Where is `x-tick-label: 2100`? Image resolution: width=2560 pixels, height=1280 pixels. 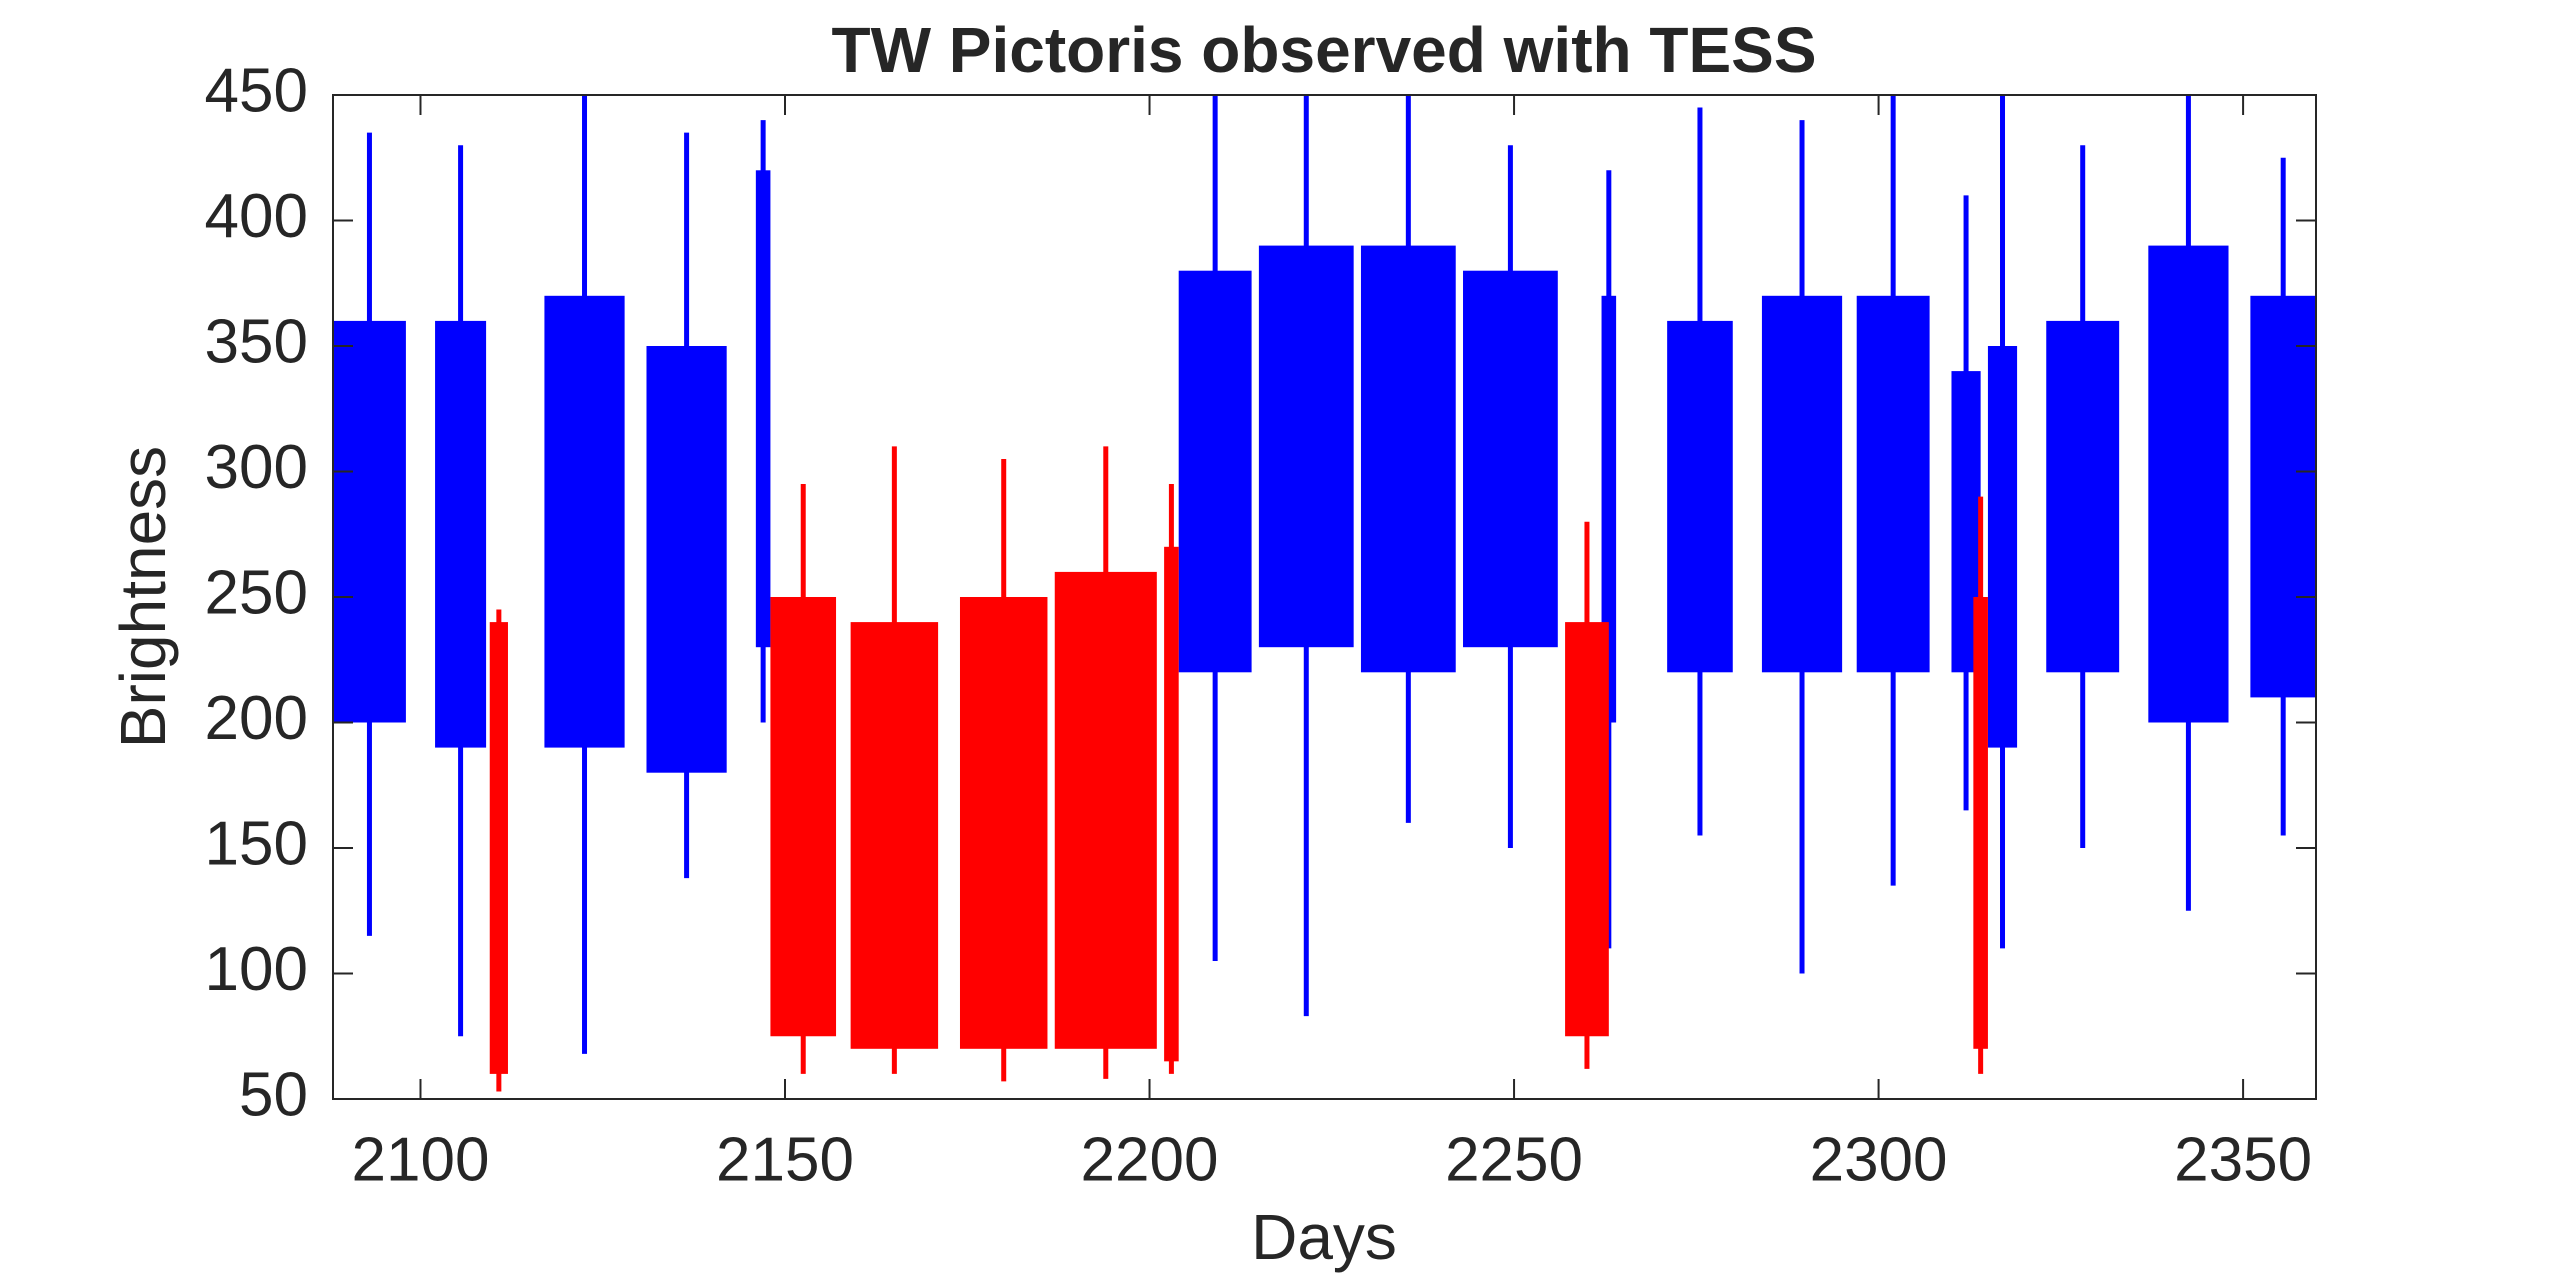
x-tick-label: 2100 is located at coordinates (421, 1159).